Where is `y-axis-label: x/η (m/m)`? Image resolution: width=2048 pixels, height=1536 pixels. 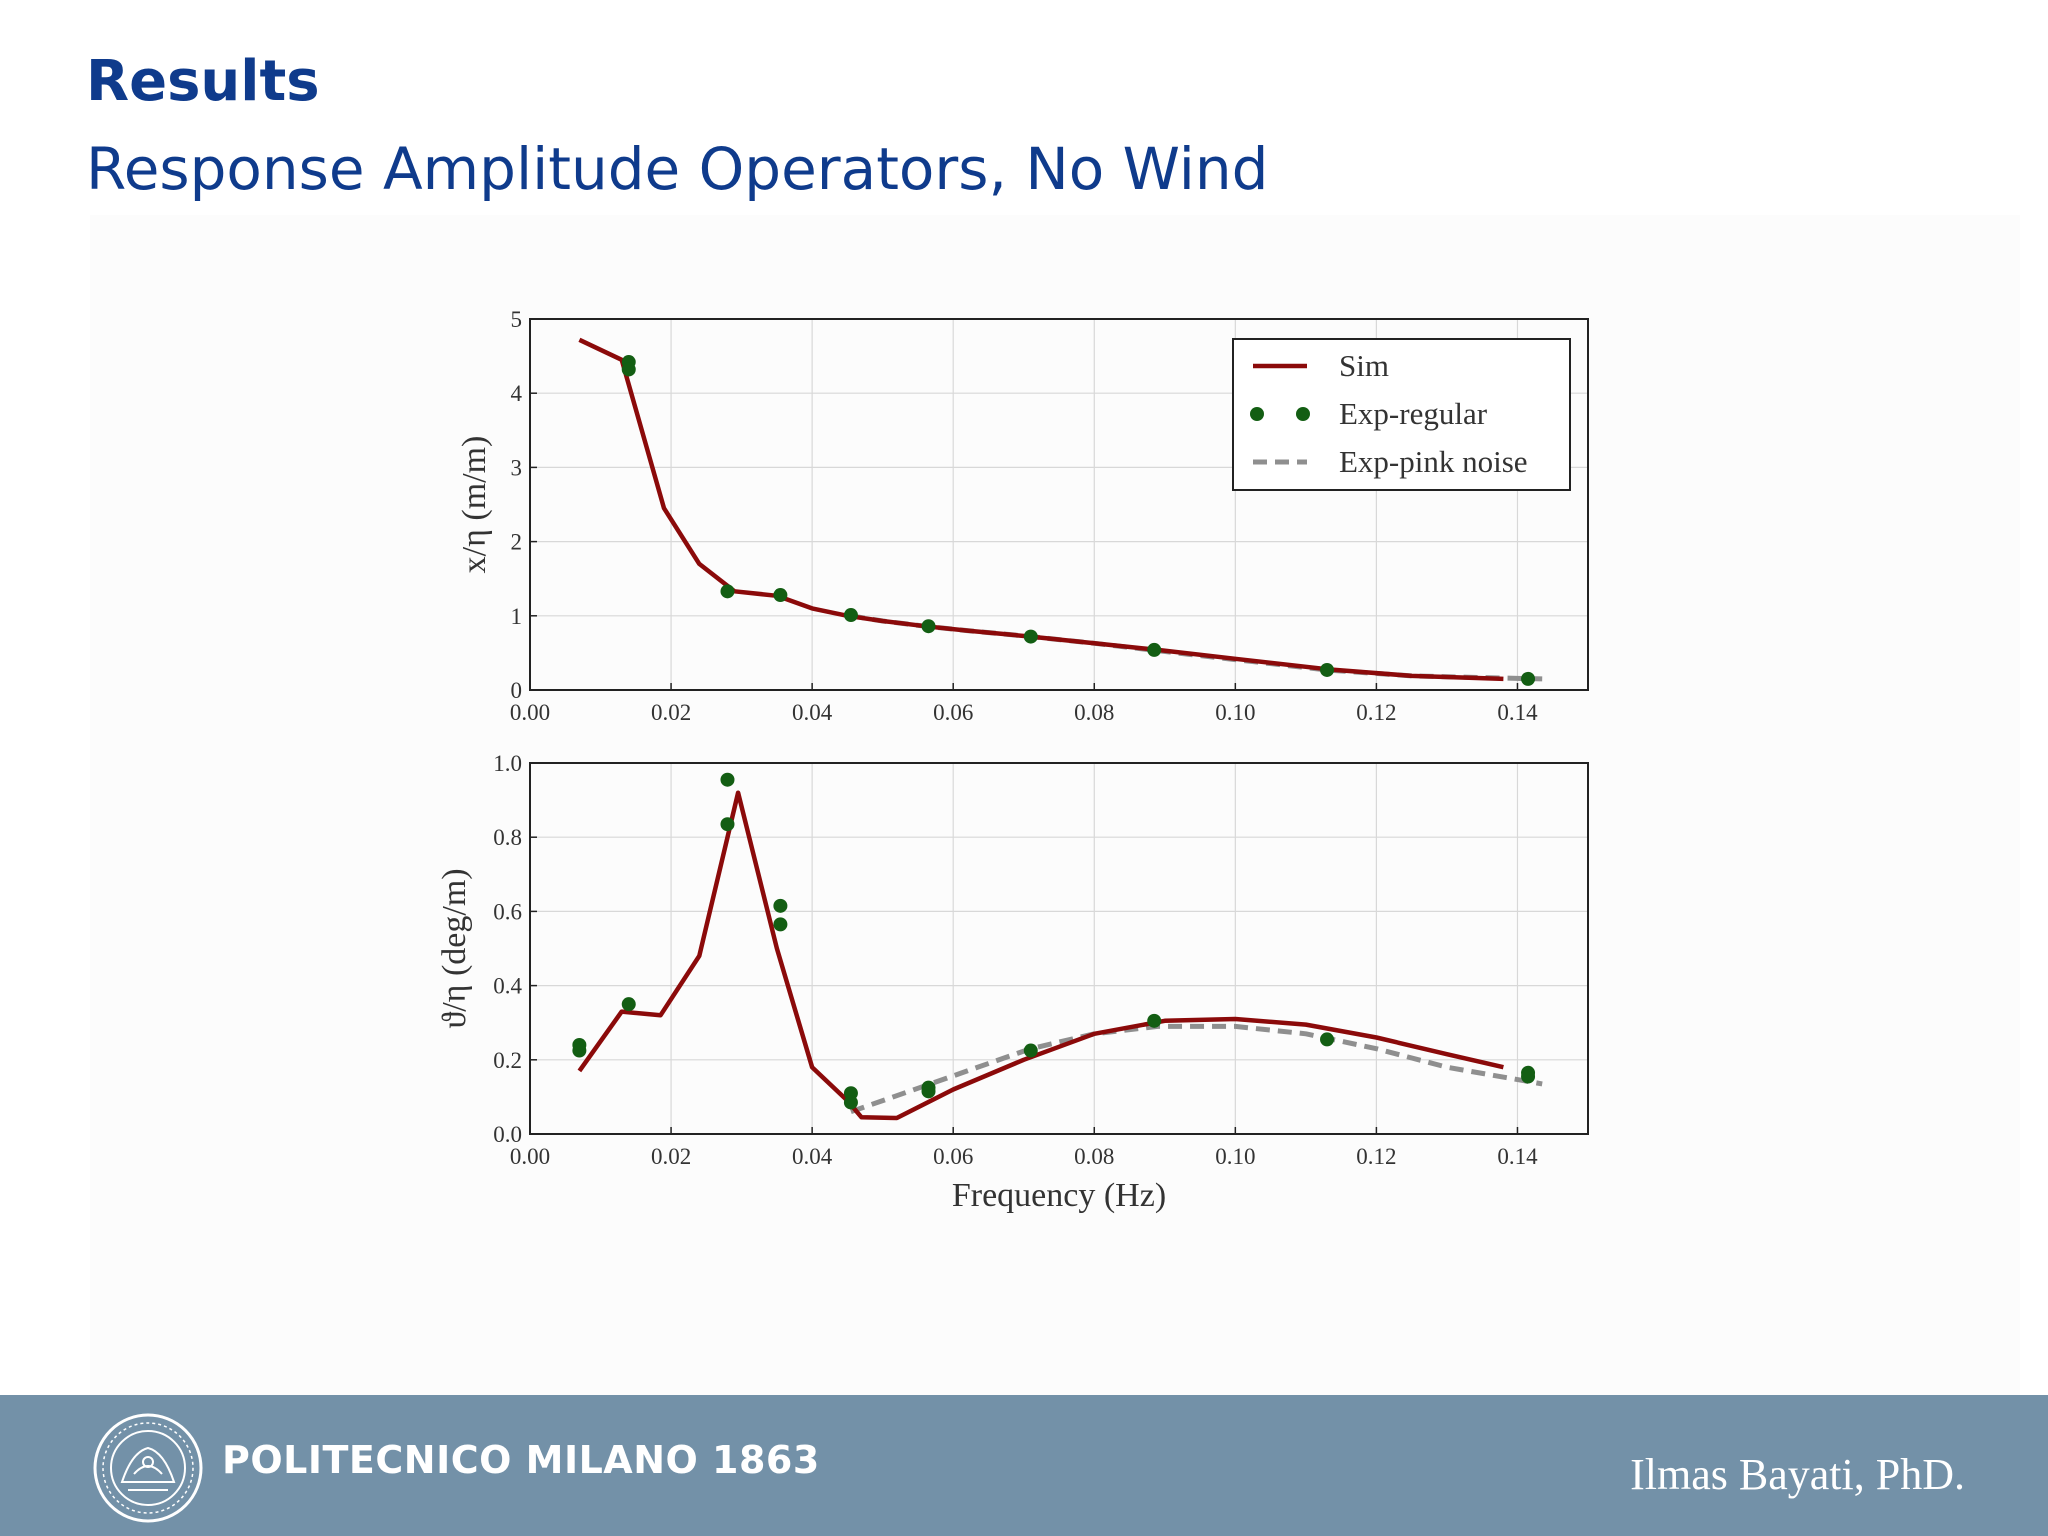
y-axis-label: x/η (m/m) is located at coordinates (474, 505).